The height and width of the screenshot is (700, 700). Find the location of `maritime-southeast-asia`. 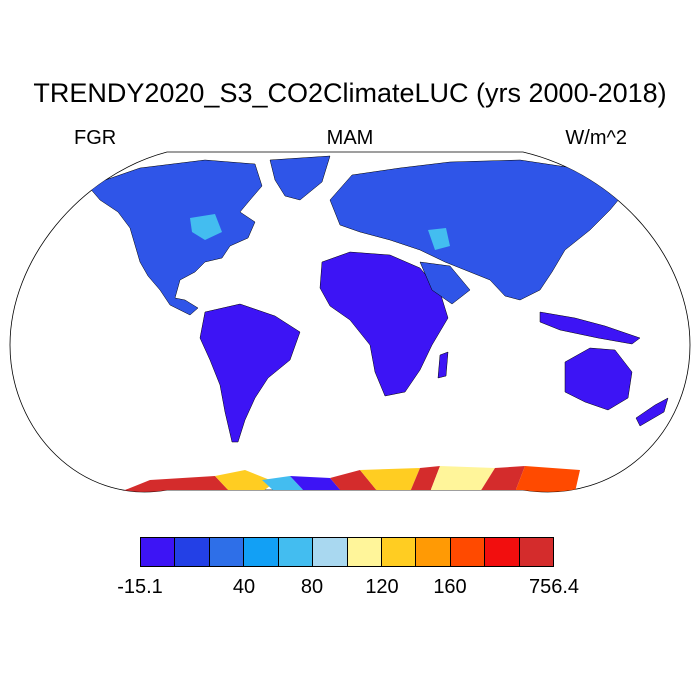

maritime-southeast-asia is located at coordinates (590, 328).